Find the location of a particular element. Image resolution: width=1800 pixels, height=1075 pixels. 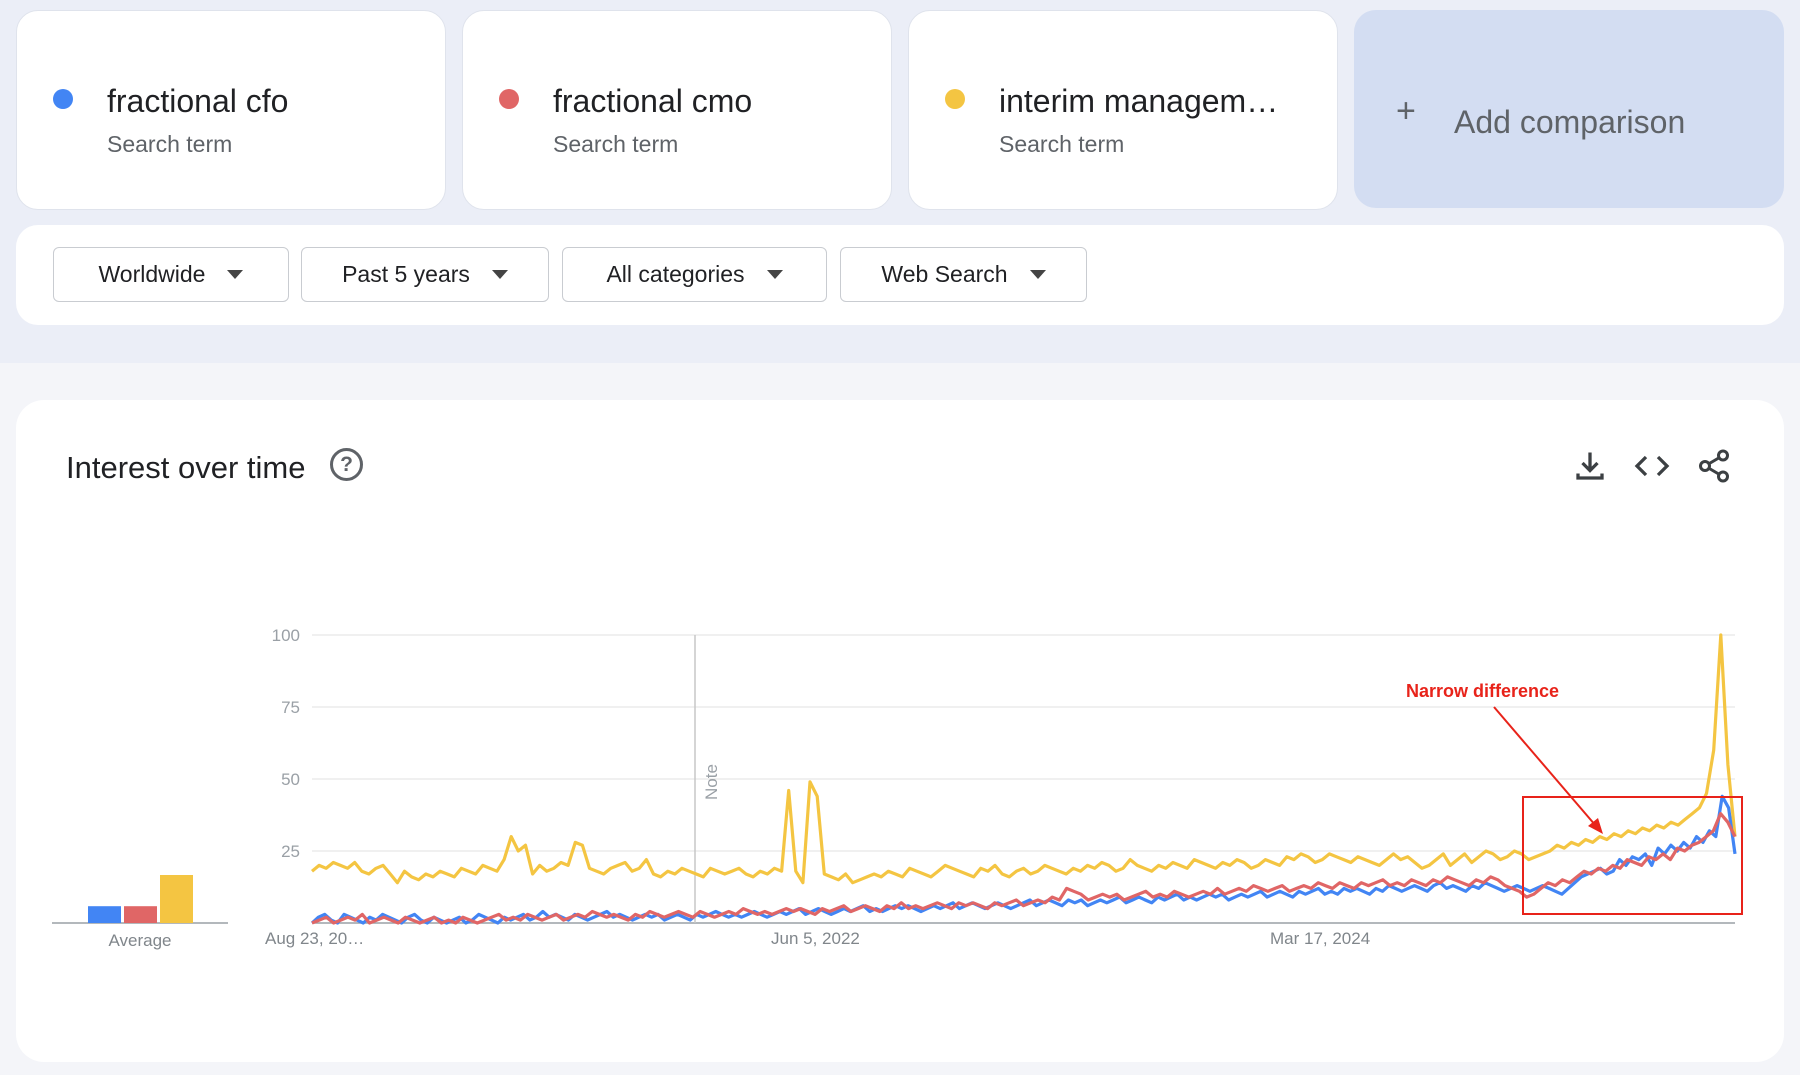

x-tick-label: Jun 5, 2022 is located at coordinates (815, 938).